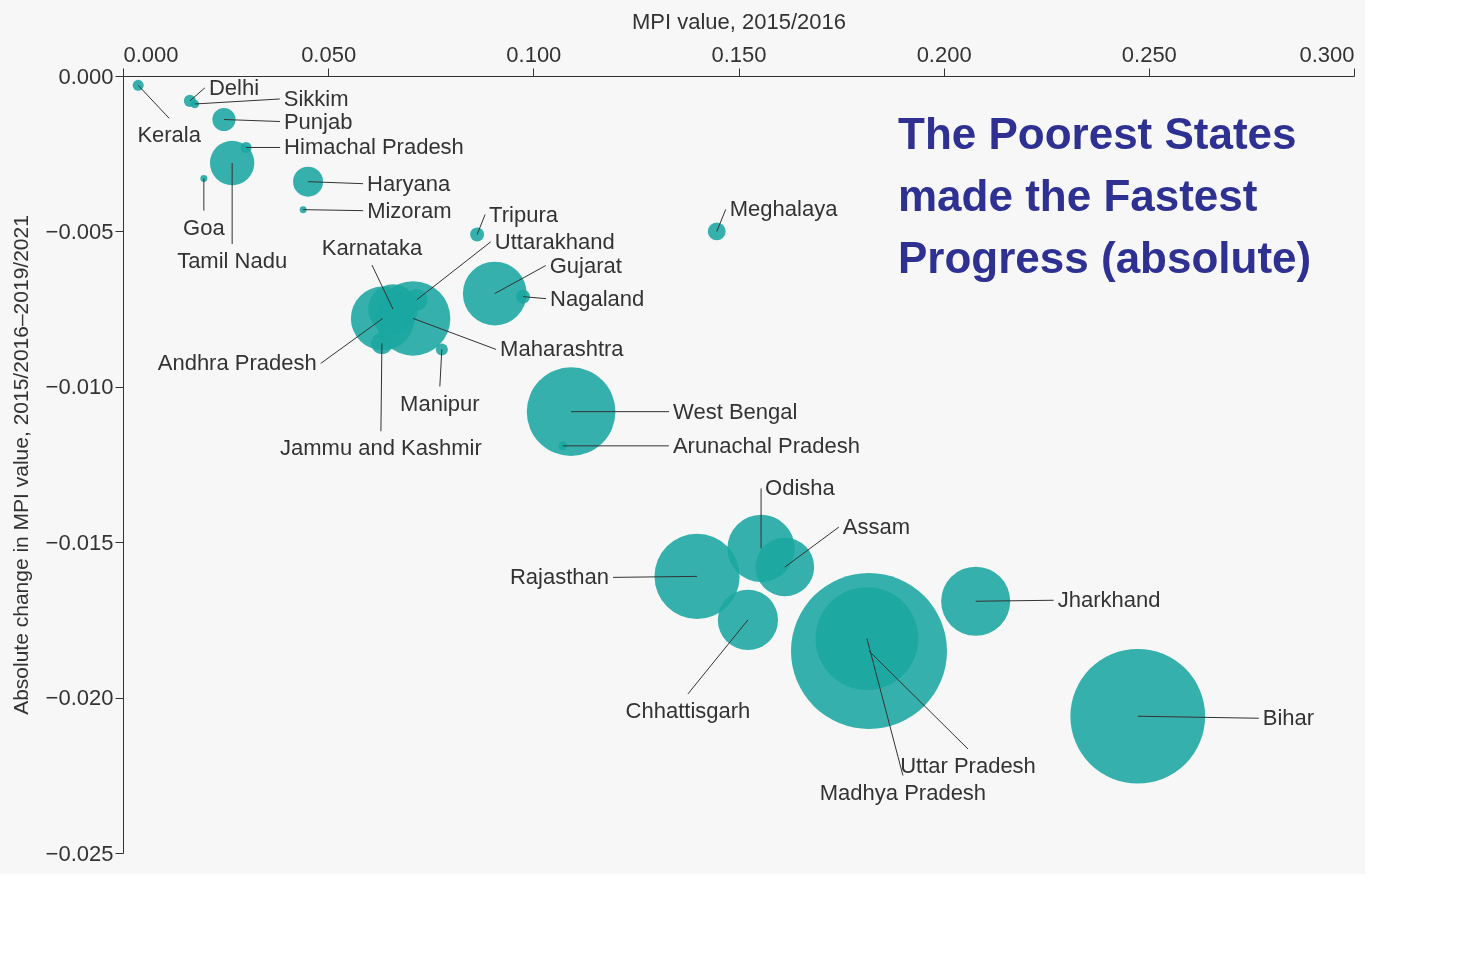 This screenshot has width=1479, height=964. Describe the element at coordinates (1288, 718) in the screenshot. I see `annotation: Bihar` at that location.